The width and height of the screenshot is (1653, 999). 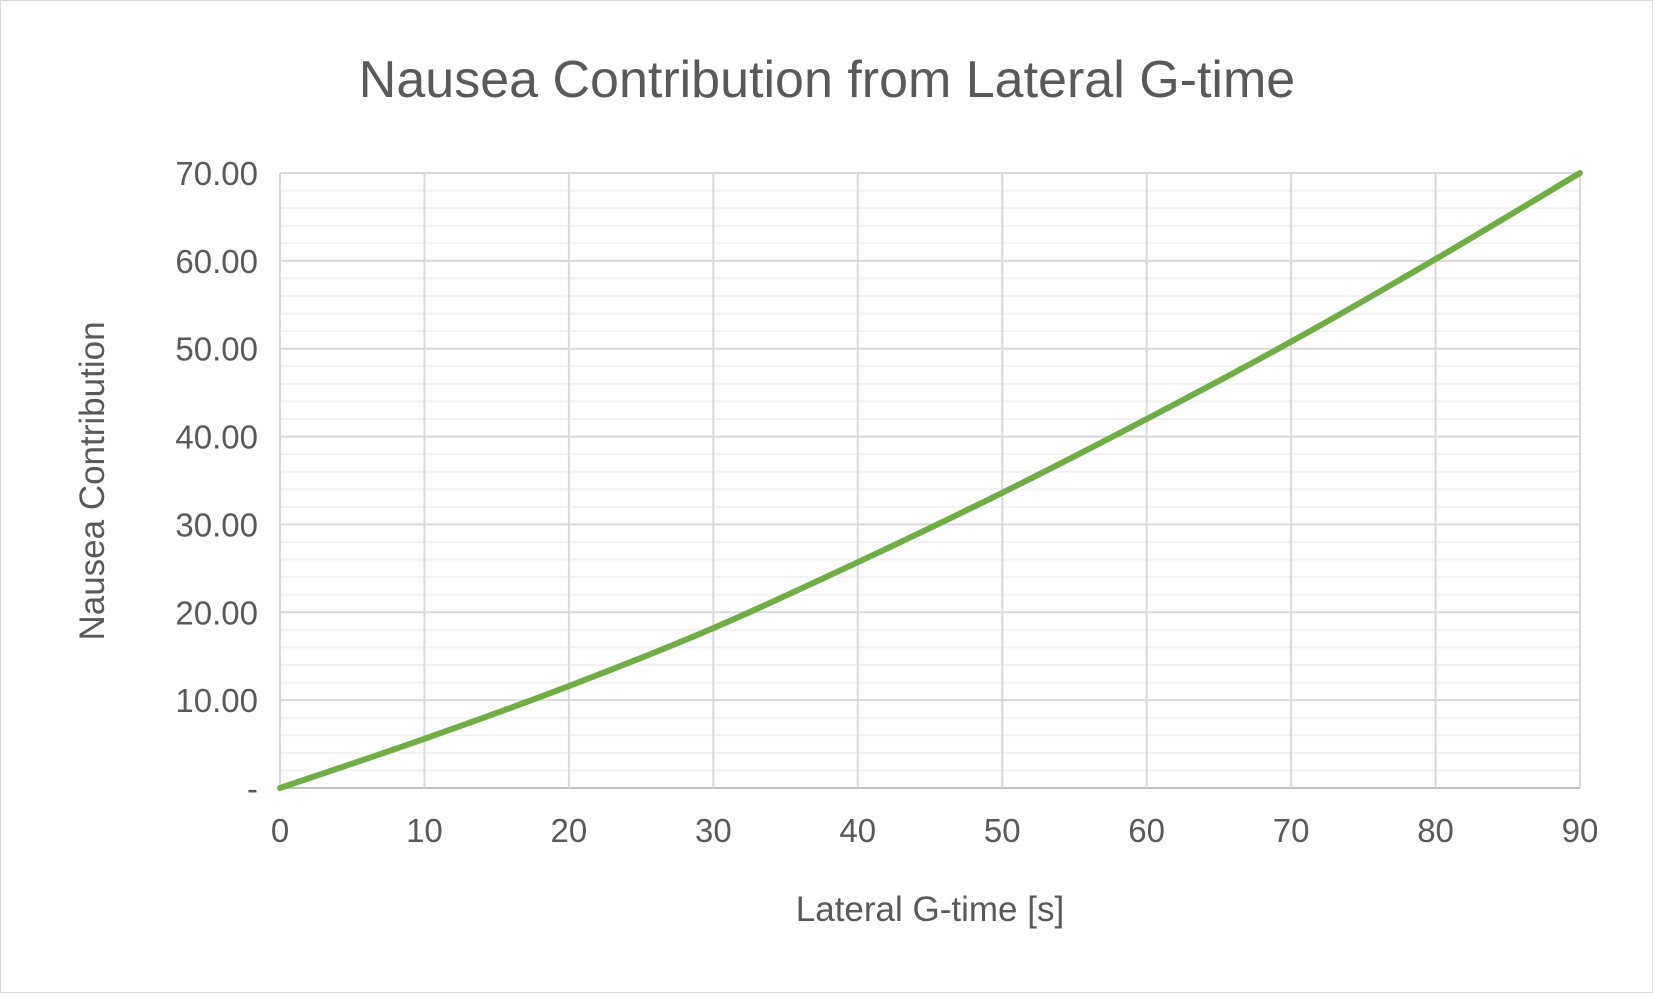 What do you see at coordinates (280, 830) in the screenshot?
I see `x-tick-label: 0` at bounding box center [280, 830].